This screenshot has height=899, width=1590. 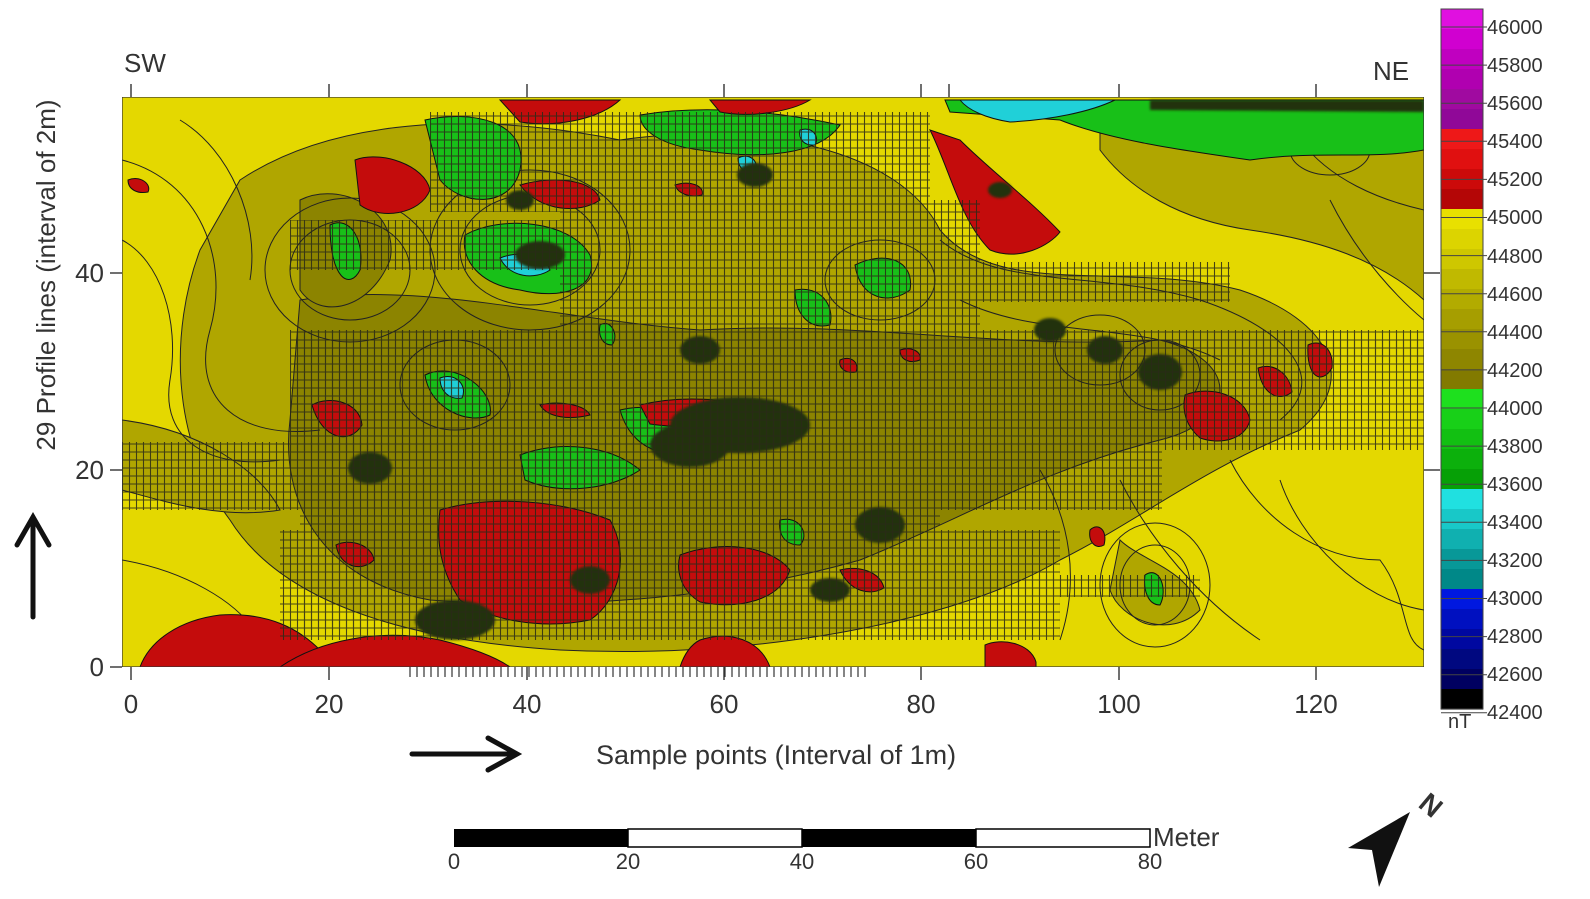 I want to click on direction-label-sw: SW, so click(x=145, y=63).